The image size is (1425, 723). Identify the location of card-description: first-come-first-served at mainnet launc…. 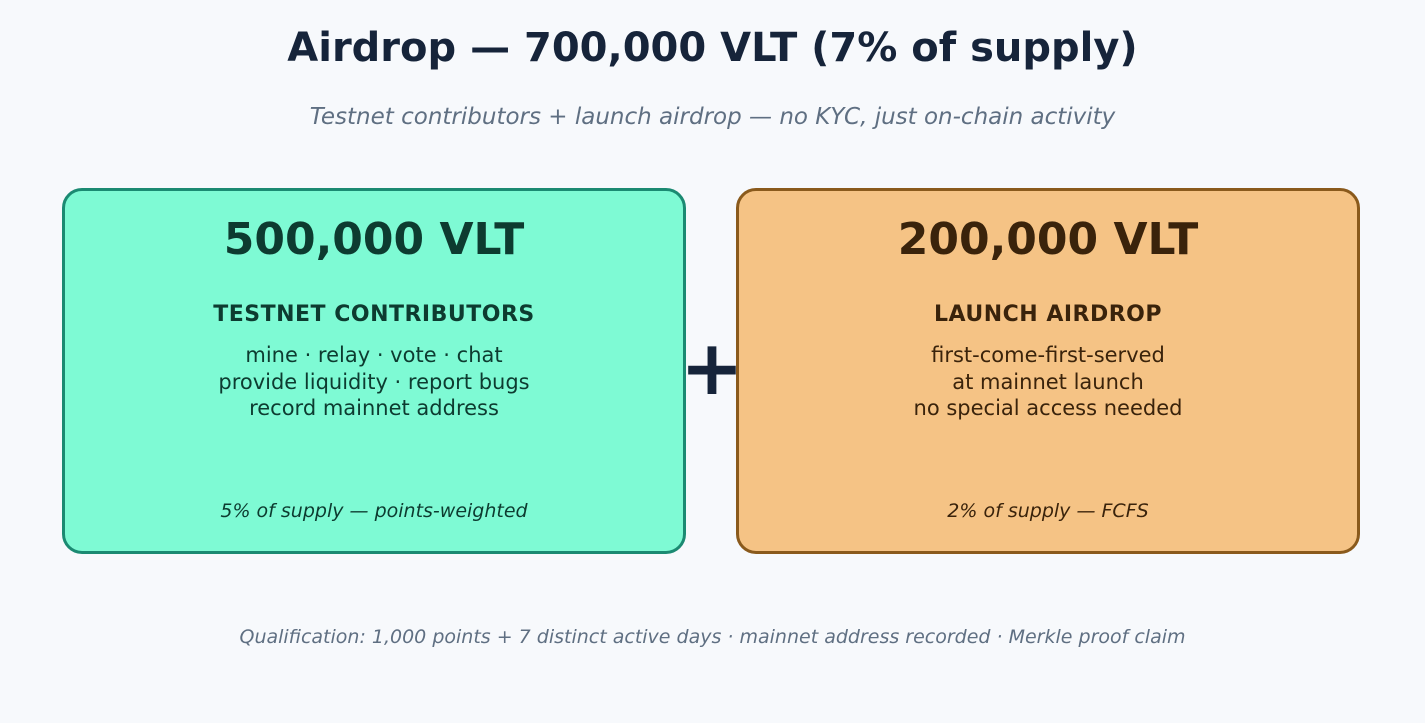
(1048, 382).